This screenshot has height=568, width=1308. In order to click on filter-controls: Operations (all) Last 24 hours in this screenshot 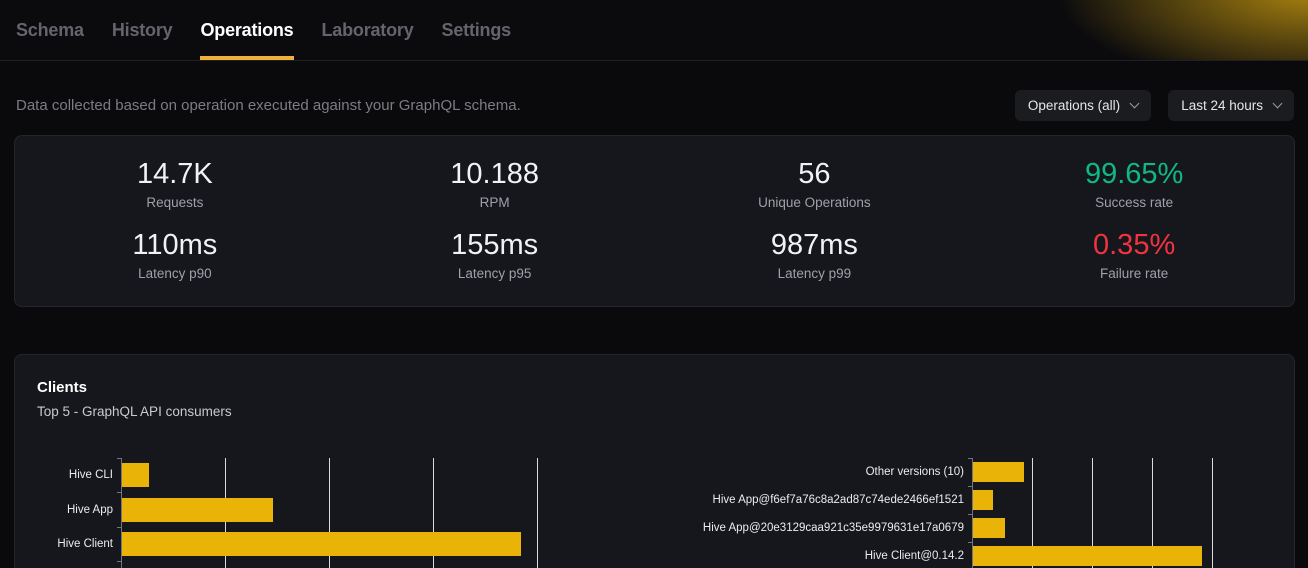, I will do `click(1154, 105)`.